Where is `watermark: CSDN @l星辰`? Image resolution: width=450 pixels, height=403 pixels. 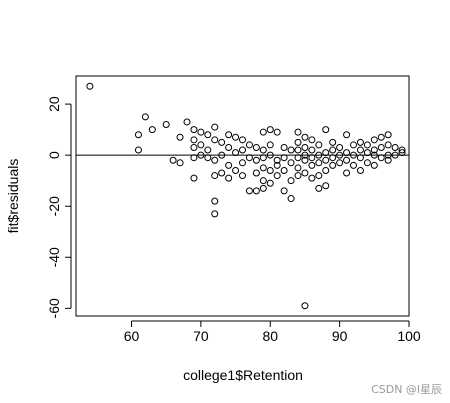 watermark: CSDN @l星辰 is located at coordinates (406, 389).